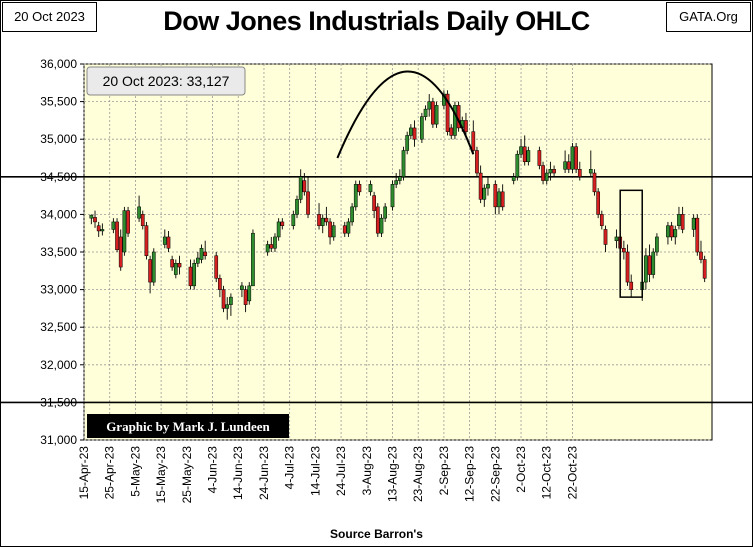 The width and height of the screenshot is (753, 547). What do you see at coordinates (290, 468) in the screenshot?
I see `x-tick-label: 4-Jul-23` at bounding box center [290, 468].